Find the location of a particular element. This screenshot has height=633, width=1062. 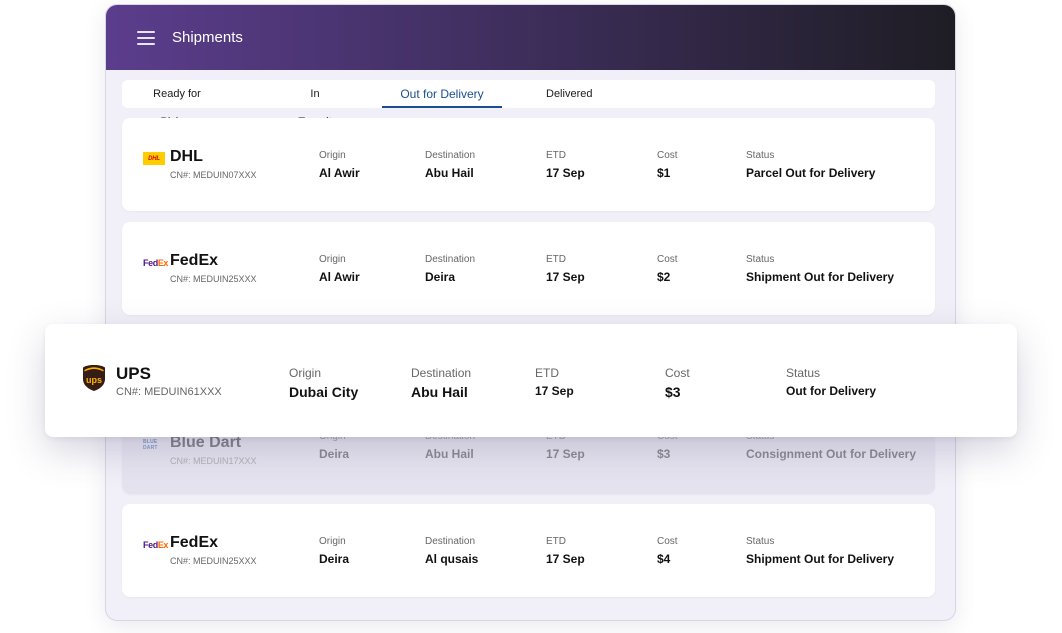

tab-delivered: Delivered is located at coordinates (569, 94).